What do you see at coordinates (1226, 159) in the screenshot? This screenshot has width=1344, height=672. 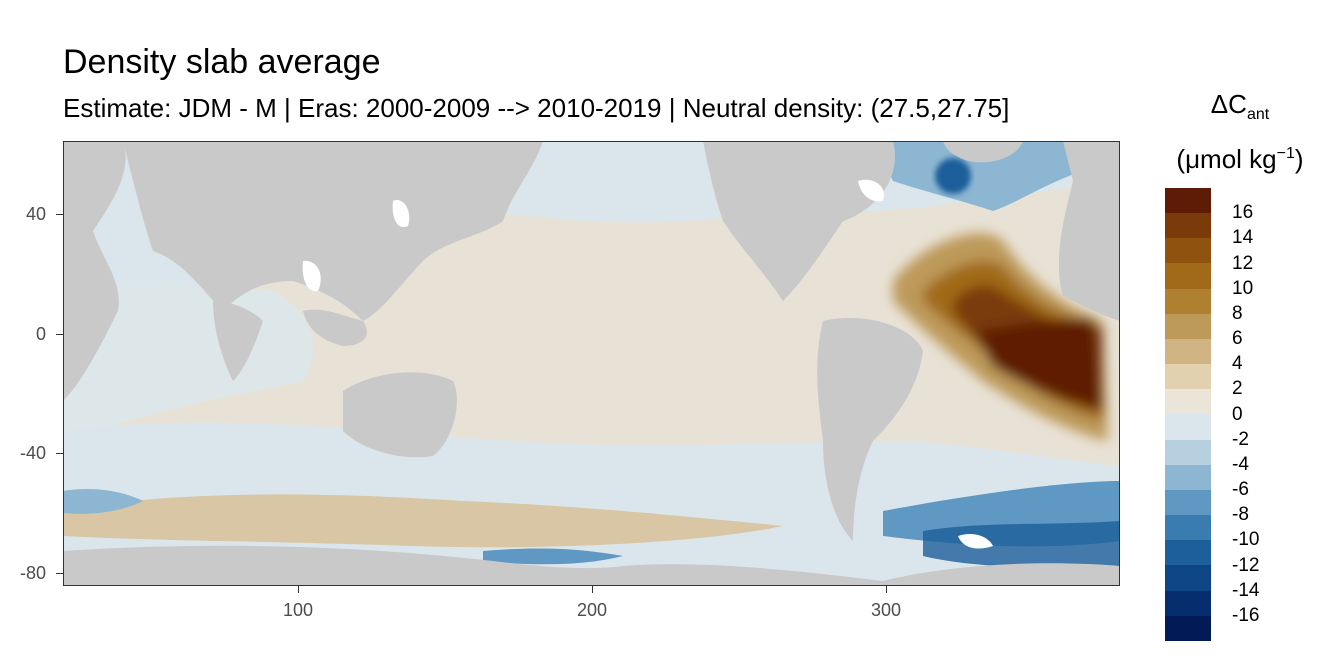 I see `legend-unit-main: (μmol kg` at bounding box center [1226, 159].